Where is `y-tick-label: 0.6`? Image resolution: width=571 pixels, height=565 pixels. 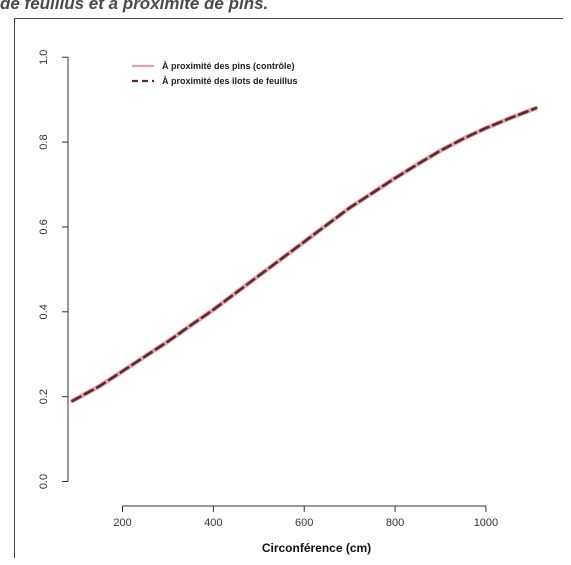
y-tick-label: 0.6 is located at coordinates (44, 226).